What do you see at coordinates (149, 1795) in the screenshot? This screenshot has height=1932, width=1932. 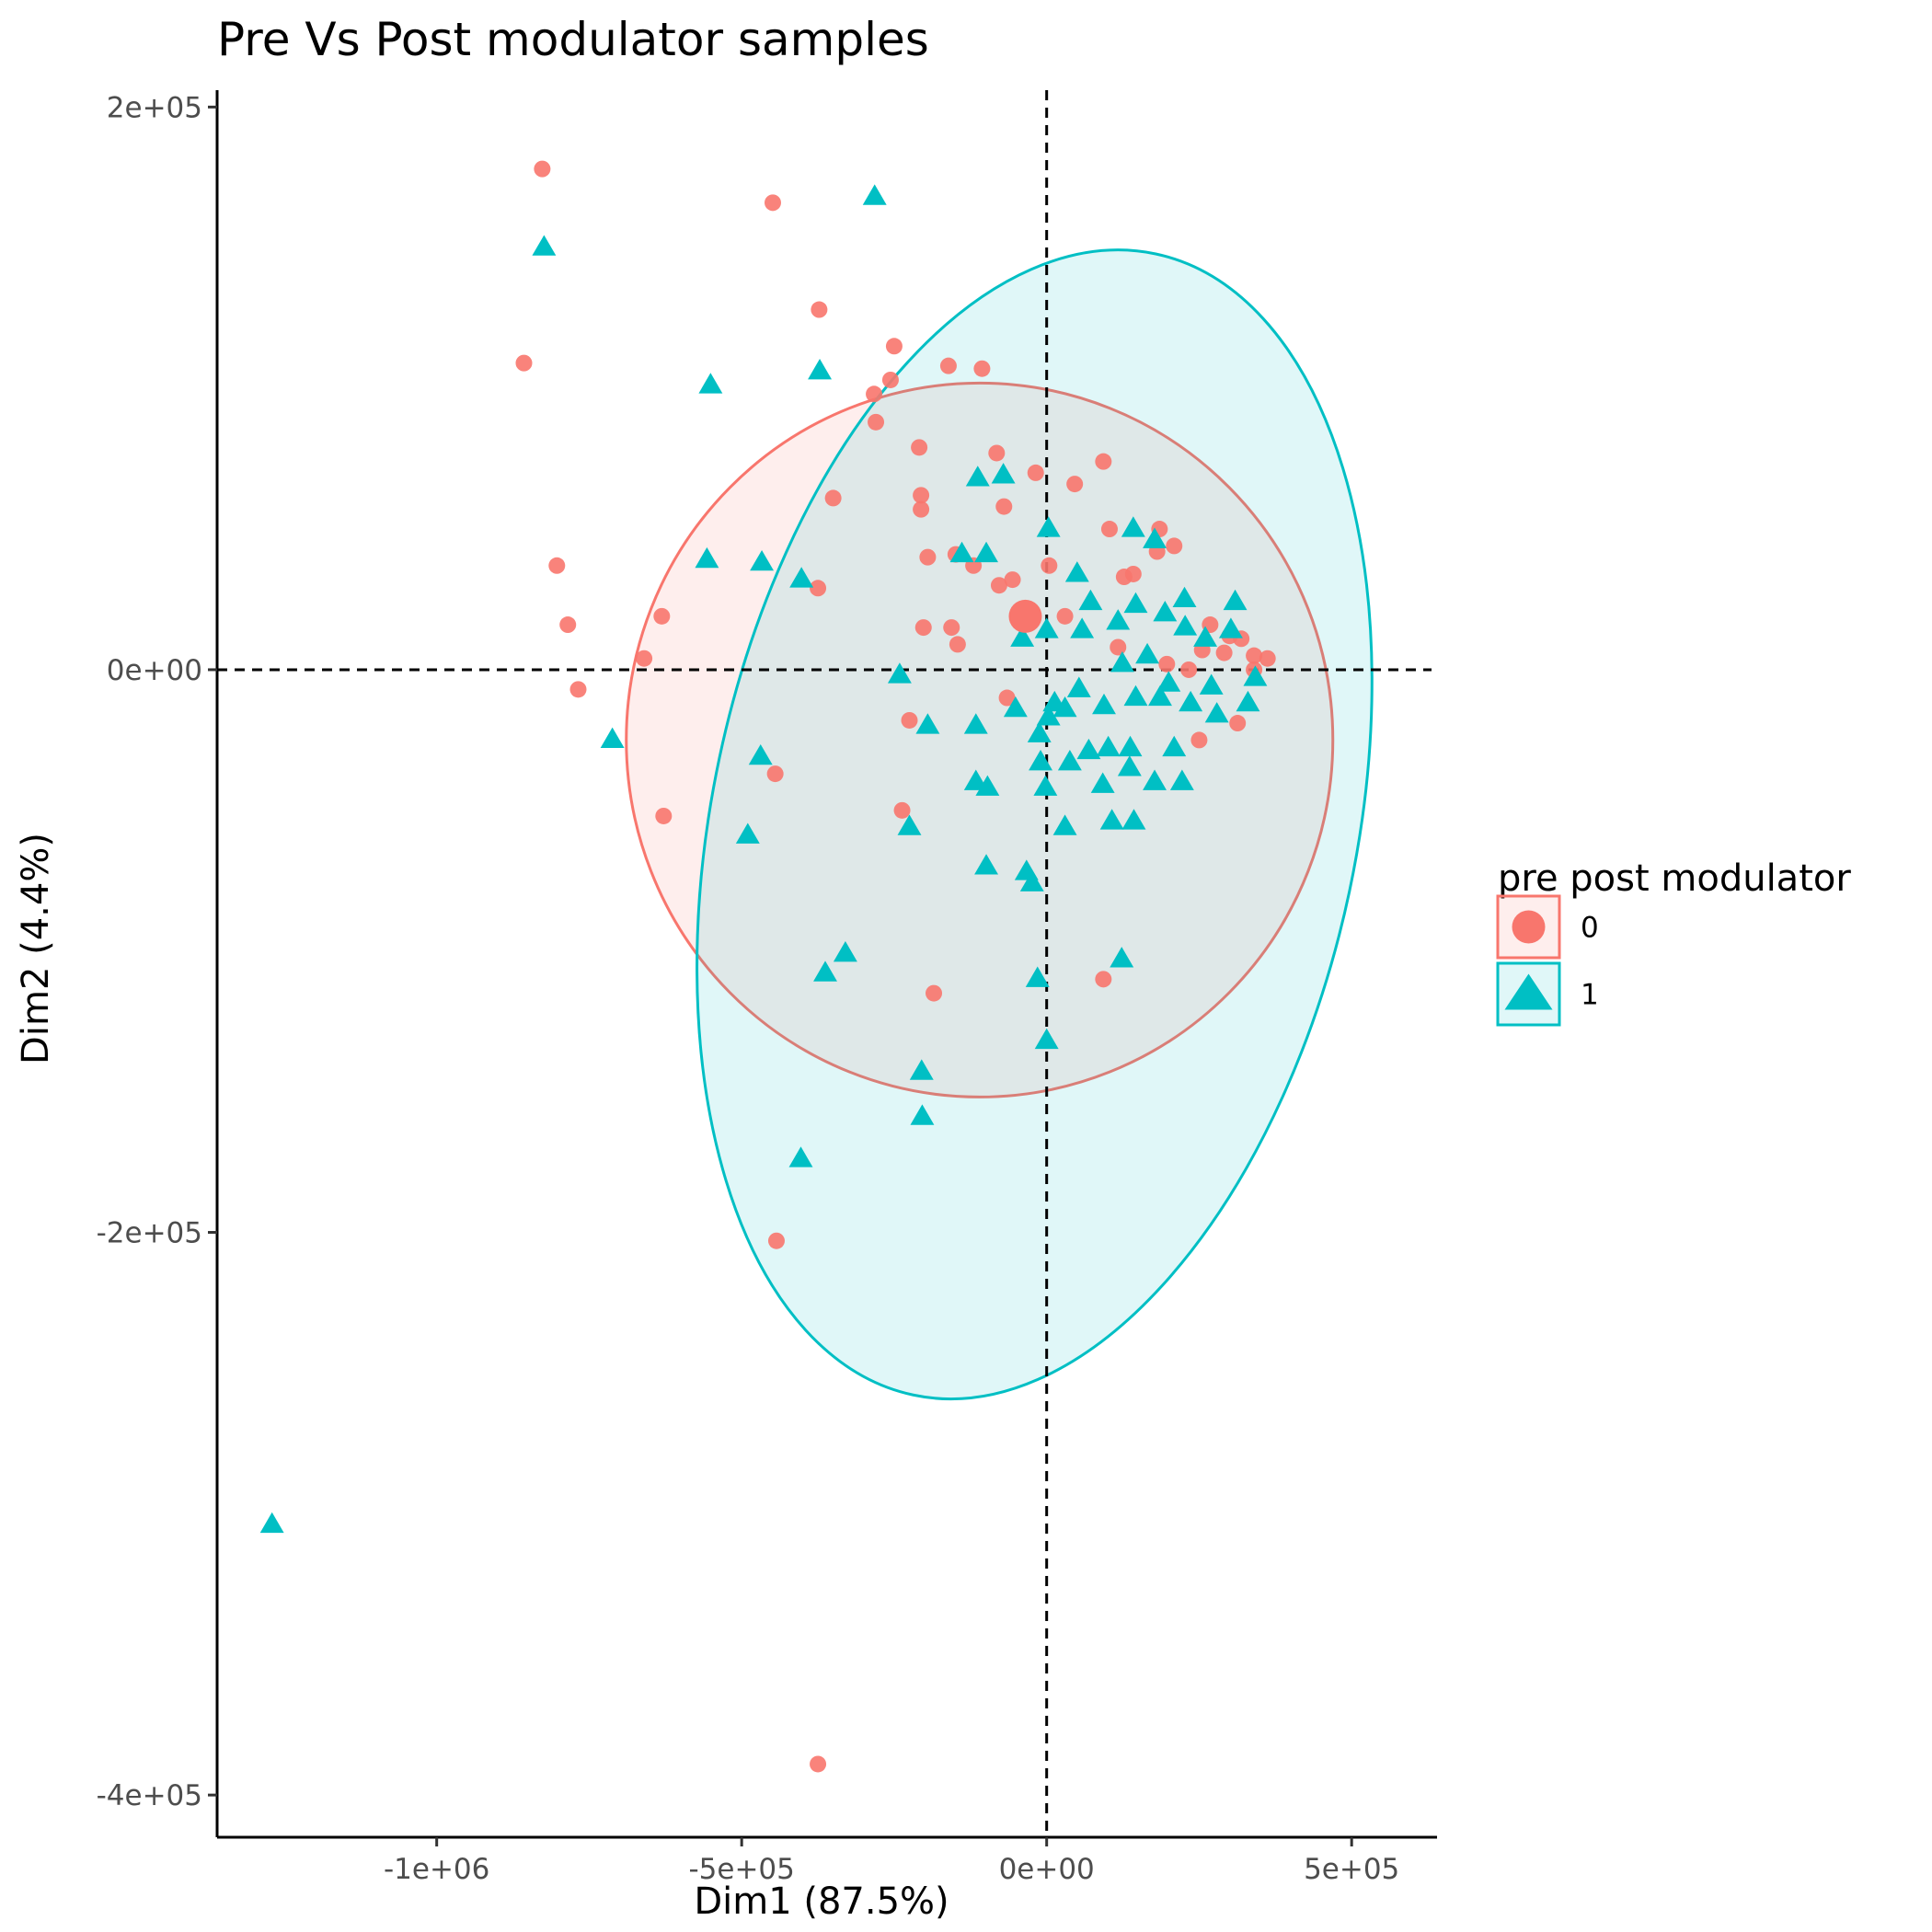 I see `y-tick-label: -4e+05` at bounding box center [149, 1795].